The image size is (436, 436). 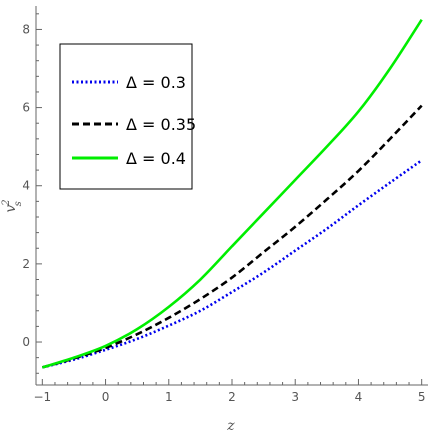 What do you see at coordinates (26, 29) in the screenshot?
I see `y-tick-label-4: 8` at bounding box center [26, 29].